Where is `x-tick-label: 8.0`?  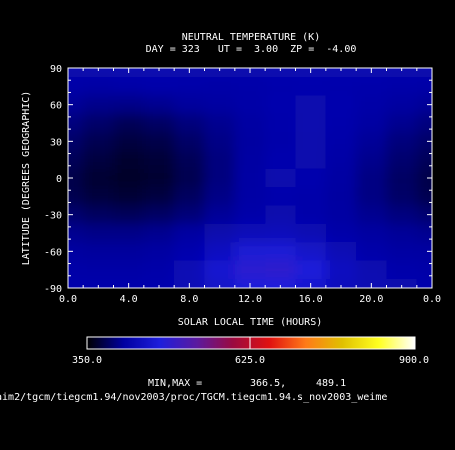 x-tick-label: 8.0 is located at coordinates (189, 299).